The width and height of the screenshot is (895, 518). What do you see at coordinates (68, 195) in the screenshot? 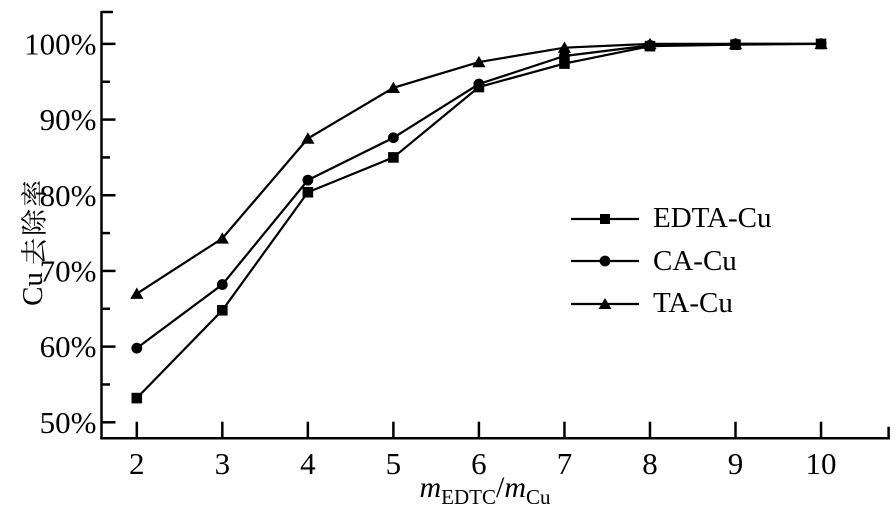
I see `y-tick-label: 80%` at bounding box center [68, 195].